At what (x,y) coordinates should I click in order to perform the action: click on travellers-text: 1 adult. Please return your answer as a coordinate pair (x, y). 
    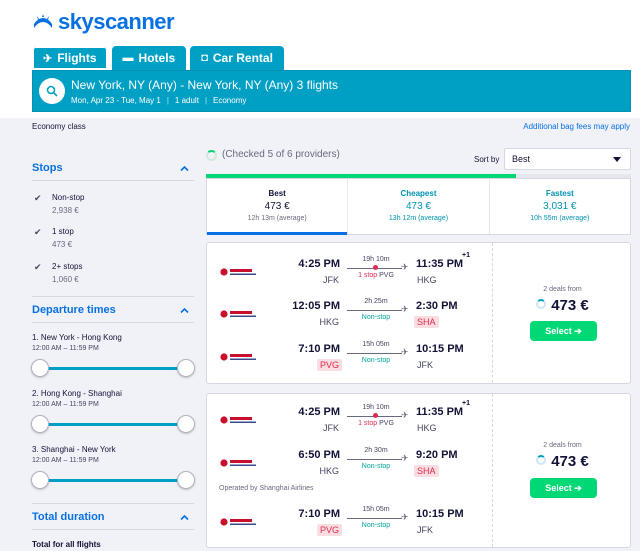
    Looking at the image, I should click on (186, 100).